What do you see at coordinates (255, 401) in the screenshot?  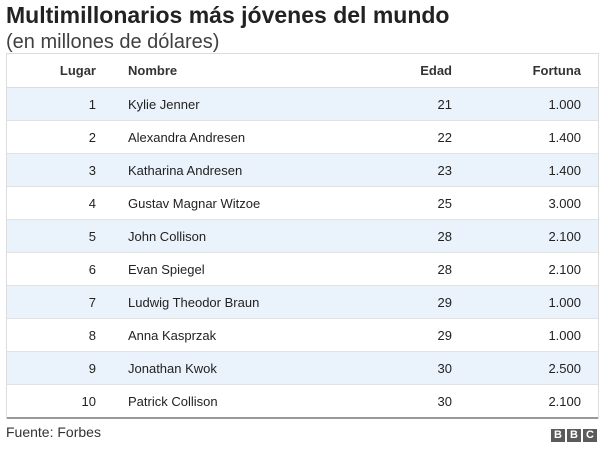 I see `cell-name: Patrick Collison` at bounding box center [255, 401].